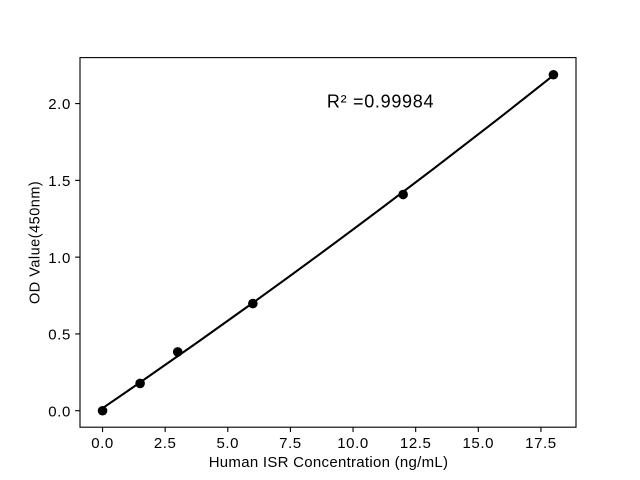 This screenshot has width=640, height=480. What do you see at coordinates (541, 443) in the screenshot?
I see `svg-text: 17.5` at bounding box center [541, 443].